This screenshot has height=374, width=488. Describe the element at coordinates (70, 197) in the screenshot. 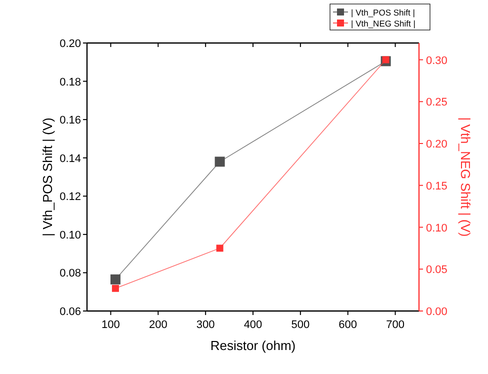

I see `y-tick-label: 0.12` at that location.